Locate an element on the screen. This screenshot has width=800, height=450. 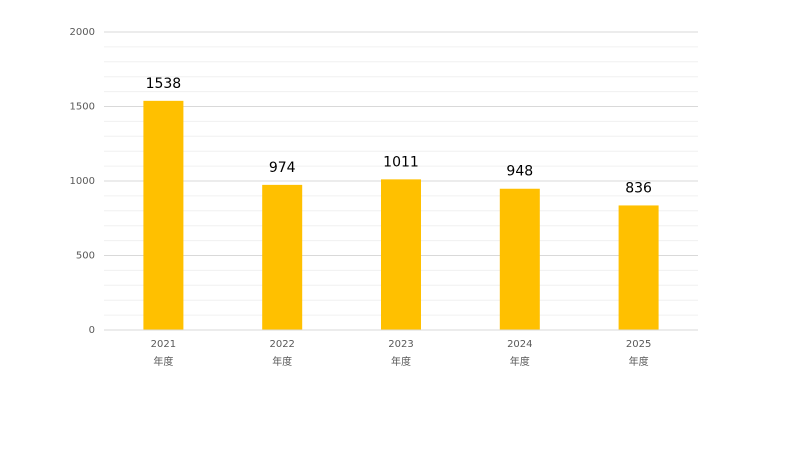
y-tick-label: 1500 is located at coordinates (82, 107).